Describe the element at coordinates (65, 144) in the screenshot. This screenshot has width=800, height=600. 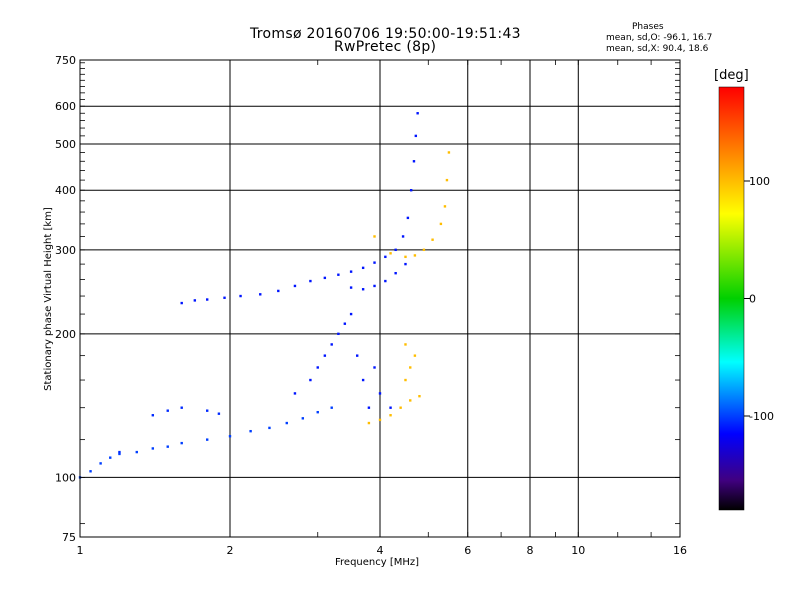
I see `y-tick-label: 500` at that location.